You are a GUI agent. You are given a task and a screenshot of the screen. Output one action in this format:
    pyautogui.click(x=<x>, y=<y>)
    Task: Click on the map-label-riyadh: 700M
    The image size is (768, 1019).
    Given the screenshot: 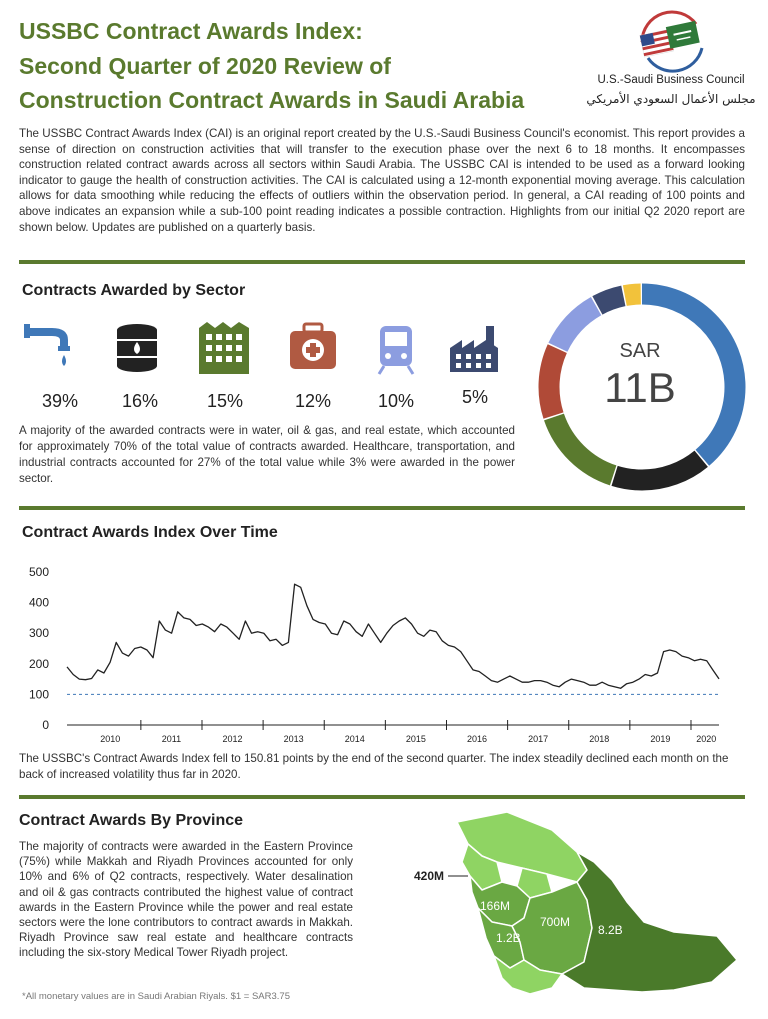 What is the action you would take?
    pyautogui.click(x=555, y=922)
    